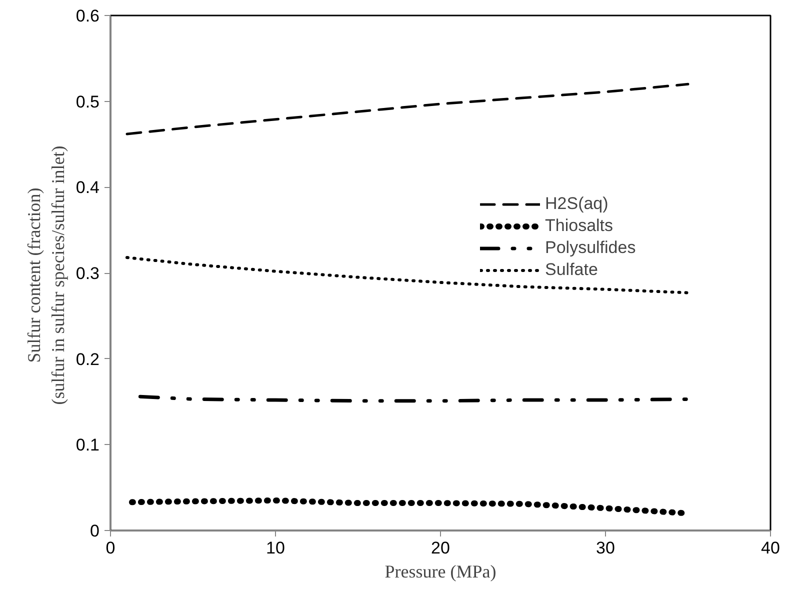 This screenshot has height=606, width=810. Describe the element at coordinates (275, 548) in the screenshot. I see `x-tick-label: 10` at that location.